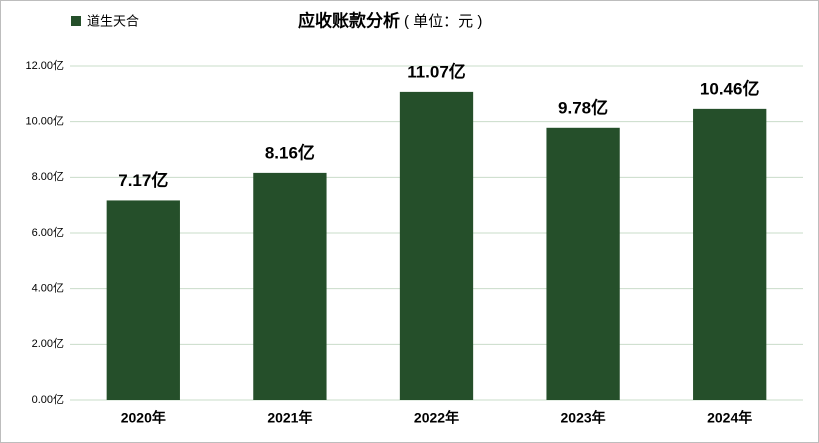  I want to click on y-tick-label: 0.00亿, so click(48, 399).